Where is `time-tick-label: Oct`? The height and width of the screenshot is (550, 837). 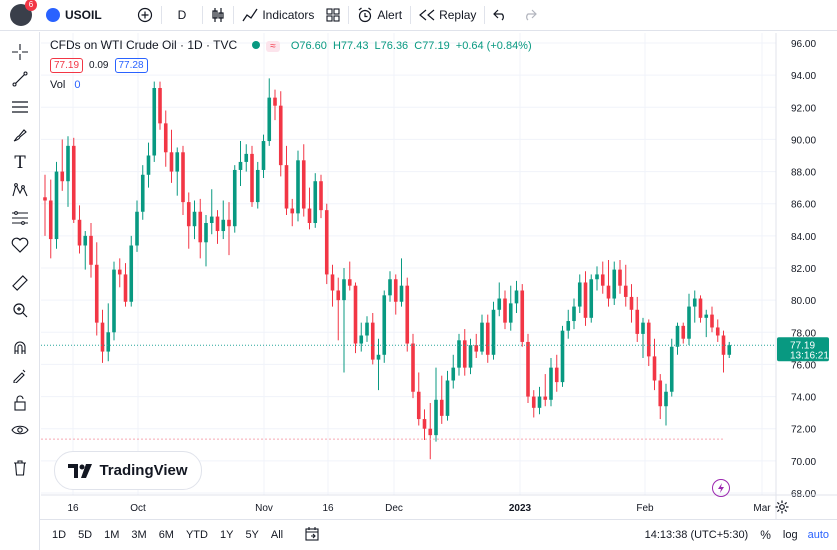 time-tick-label: Oct is located at coordinates (138, 508).